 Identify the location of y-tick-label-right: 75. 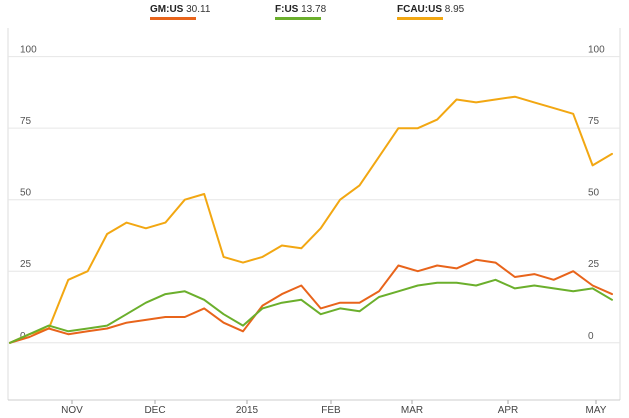
(594, 121).